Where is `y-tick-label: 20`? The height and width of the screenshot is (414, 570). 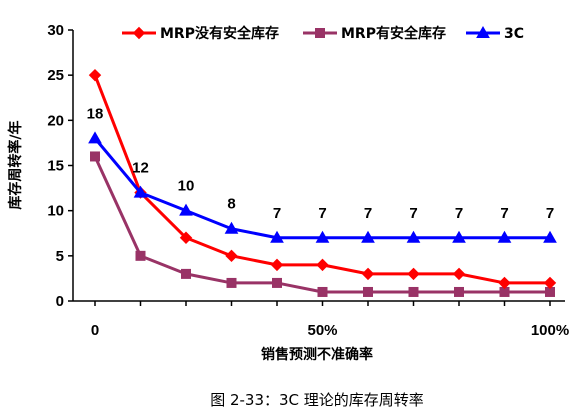 y-tick-label: 20 is located at coordinates (55, 120).